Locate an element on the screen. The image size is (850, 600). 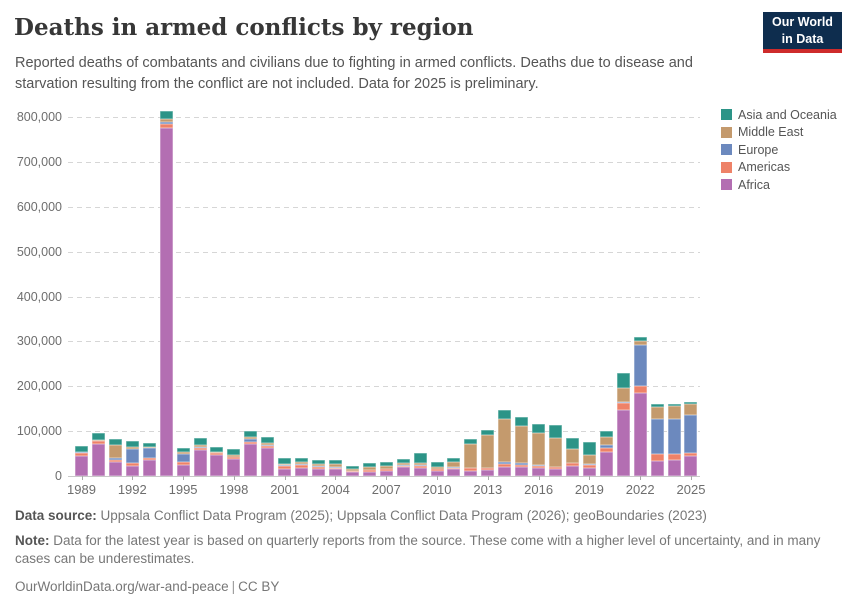
legend-item-asia-and-oceania: Asia and Oceania is located at coordinates (779, 115).